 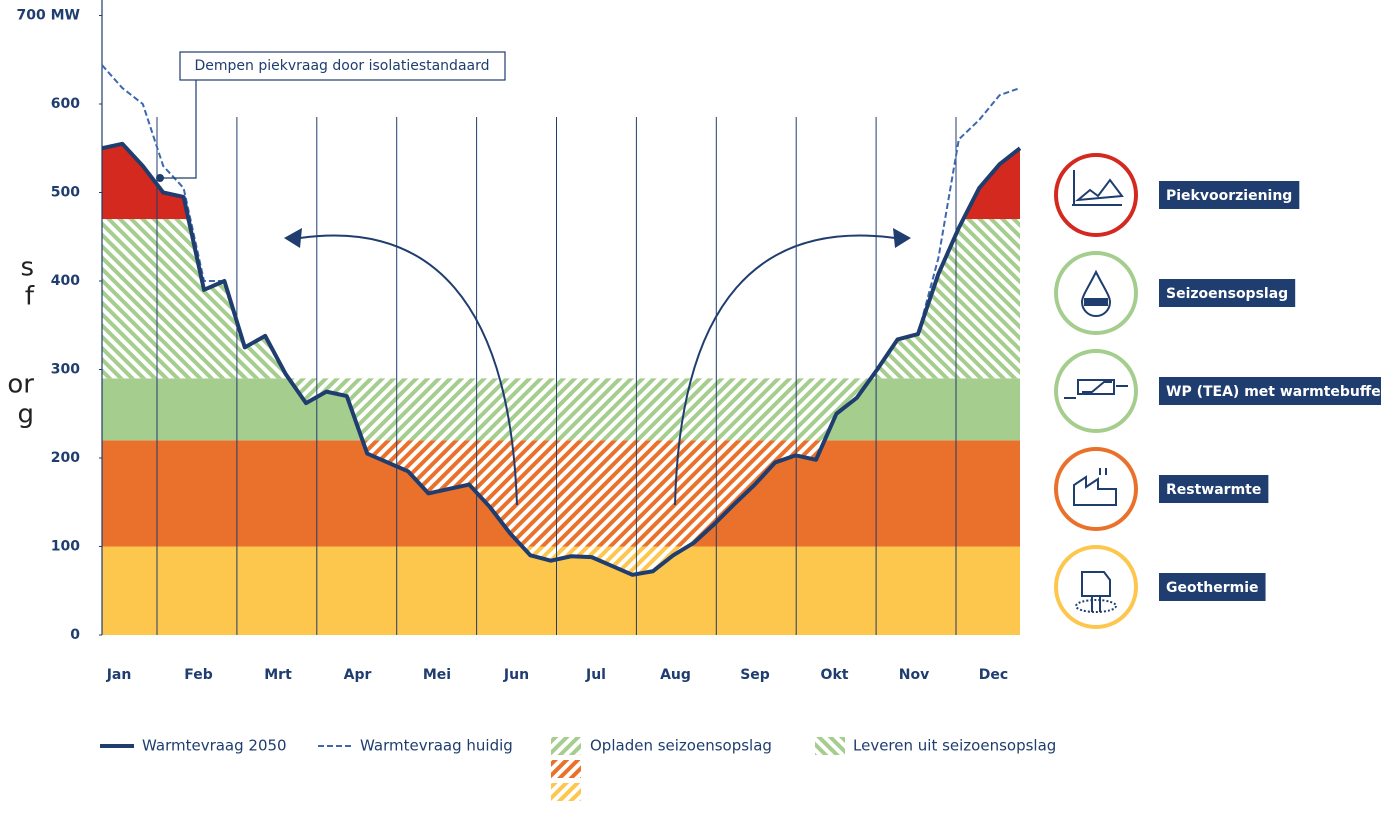 What do you see at coordinates (278, 675) in the screenshot?
I see `x-tick-label: Mrt` at bounding box center [278, 675].